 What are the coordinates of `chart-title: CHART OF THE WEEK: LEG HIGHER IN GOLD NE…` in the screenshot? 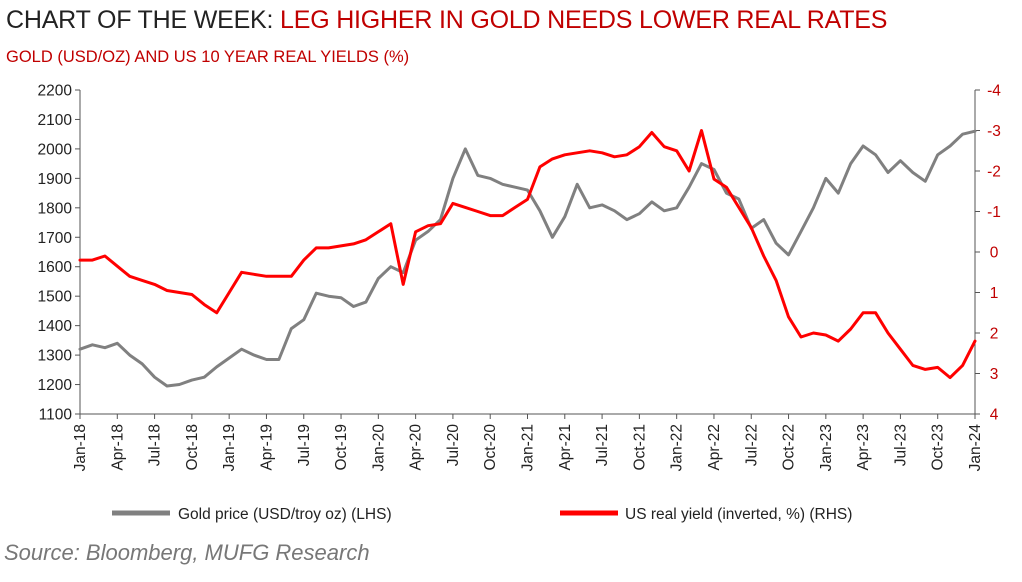 It's located at (446, 20).